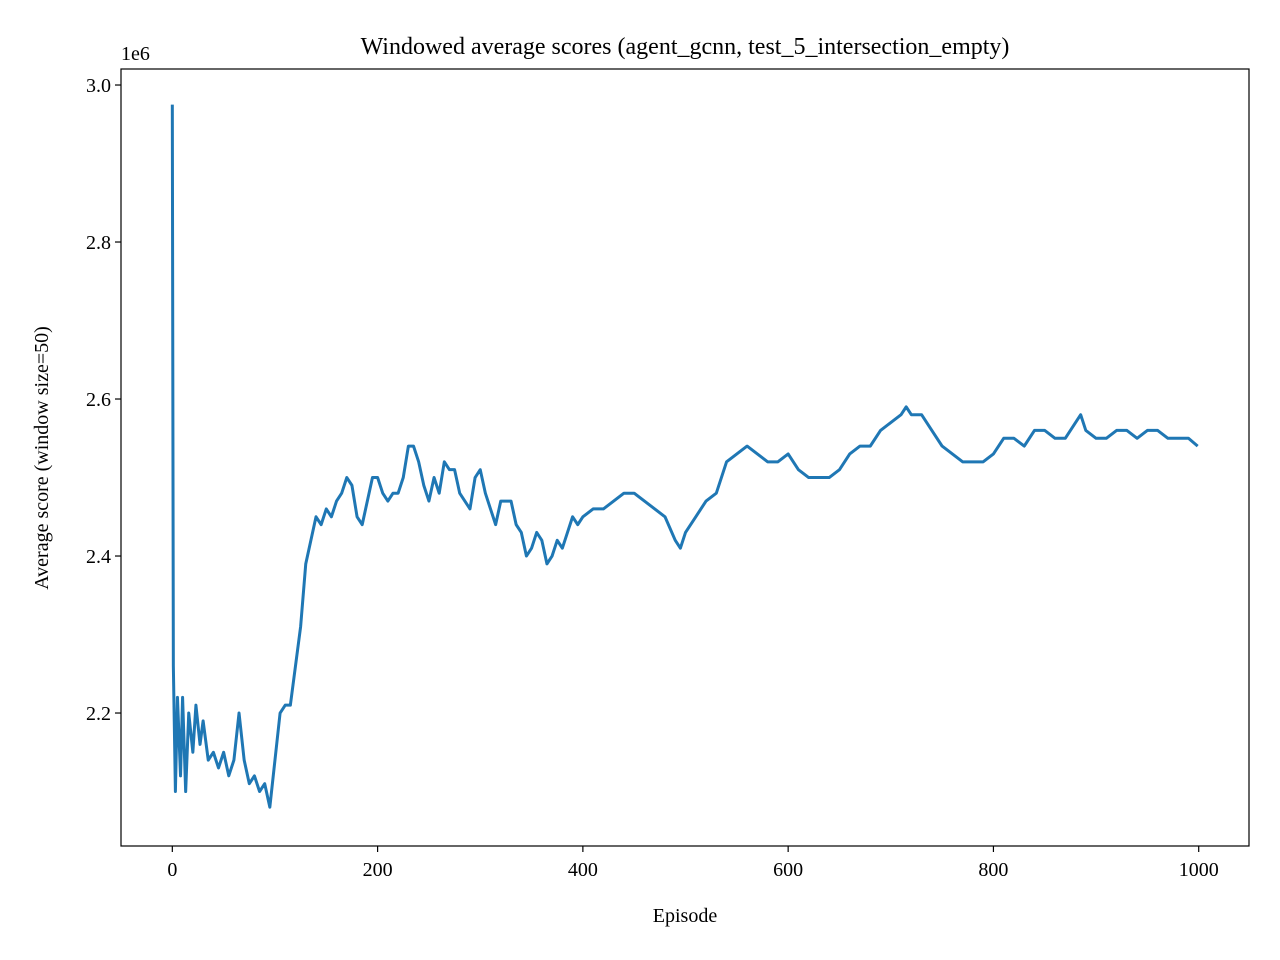 Image resolution: width=1280 pixels, height=960 pixels. I want to click on x-axis-label: Episode, so click(685, 916).